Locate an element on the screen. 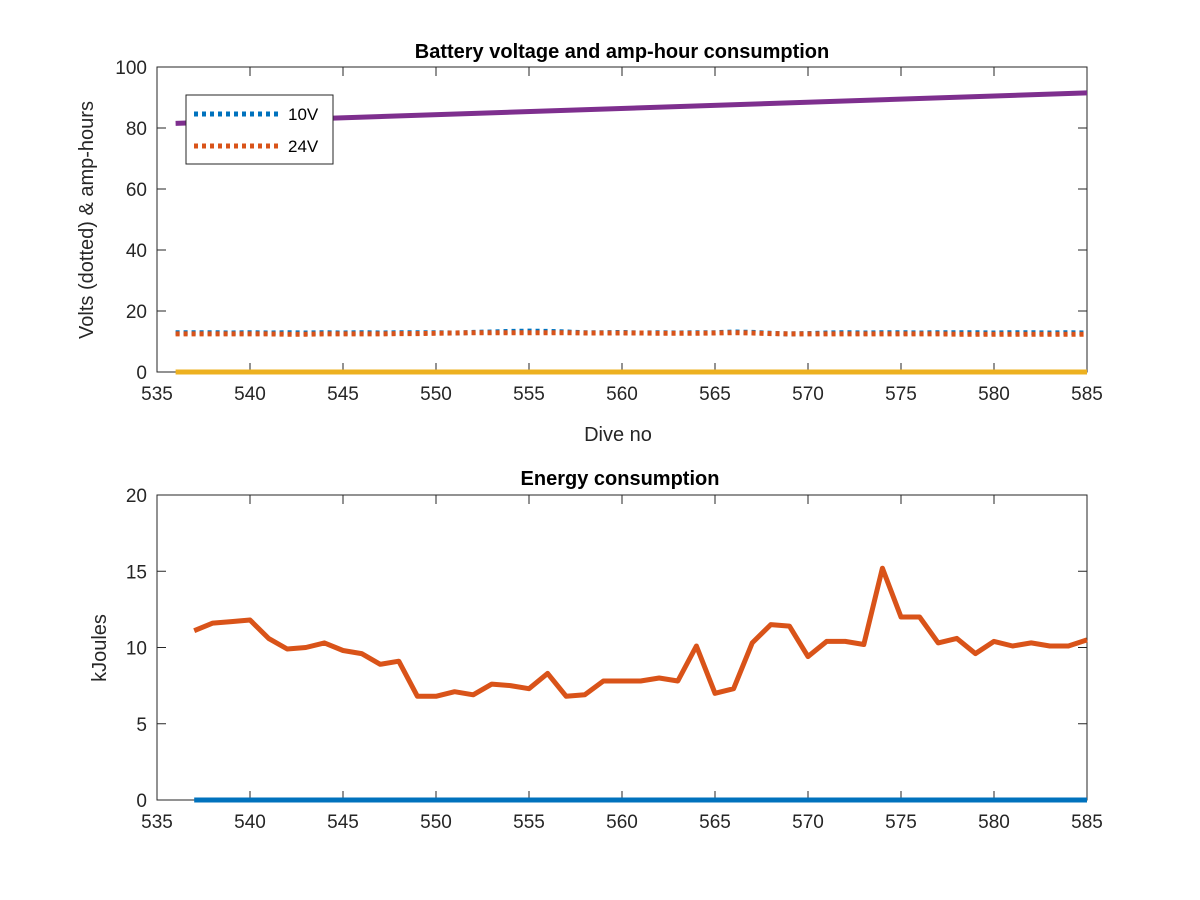 This screenshot has height=900, width=1200. y-axis-label: Volts (dotted) & amp-hours is located at coordinates (87, 220).